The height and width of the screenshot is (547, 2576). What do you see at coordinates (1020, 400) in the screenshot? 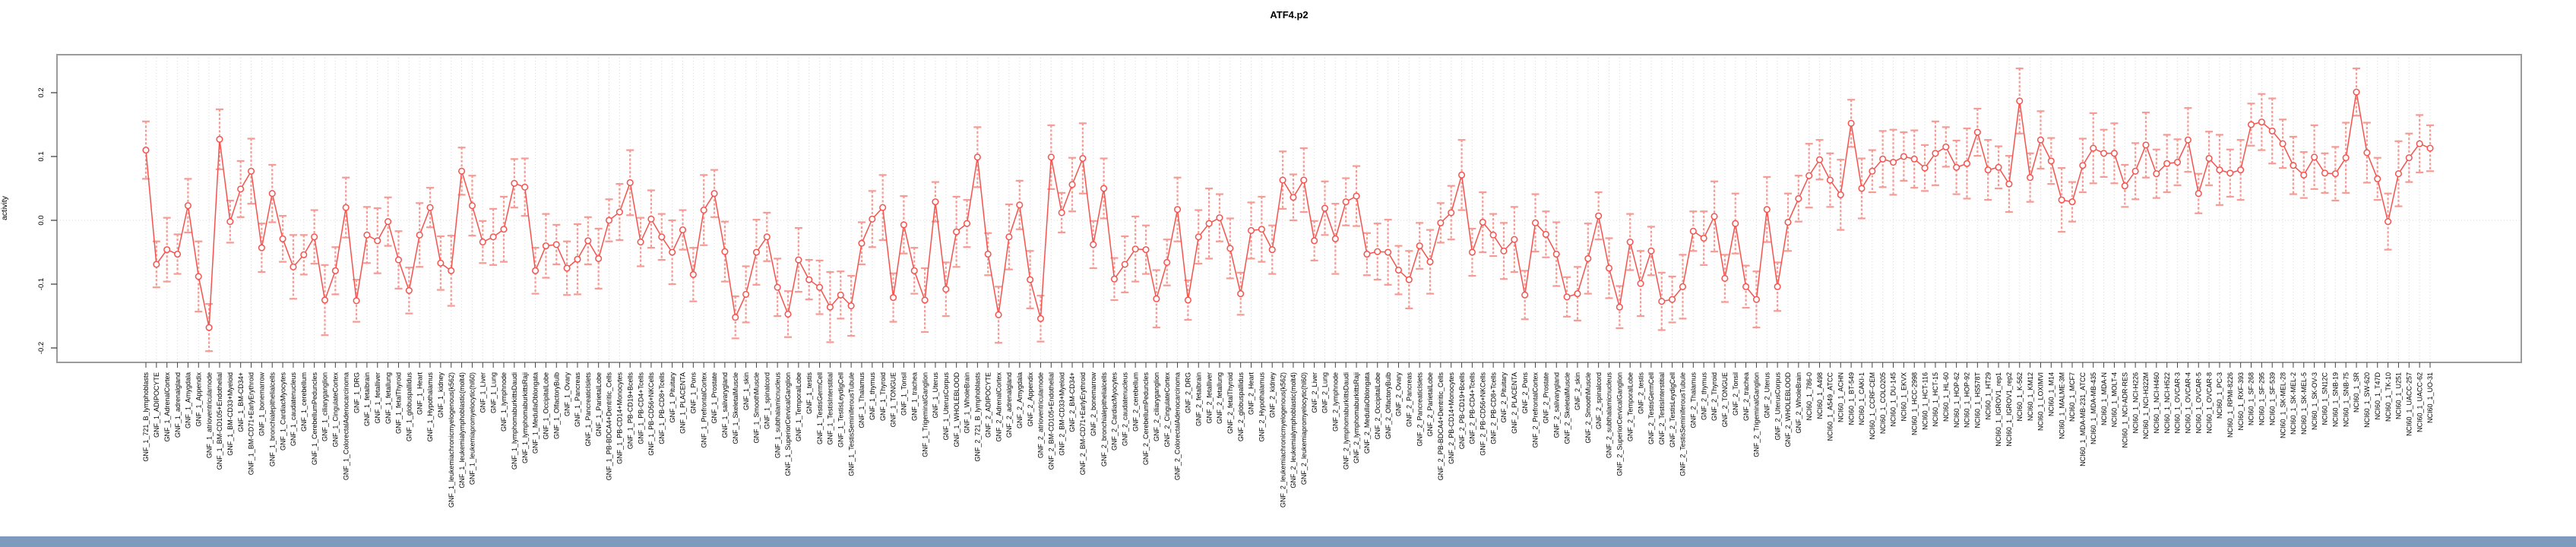
I see `x-category-label: GNF_2_Amygdala` at bounding box center [1020, 400].